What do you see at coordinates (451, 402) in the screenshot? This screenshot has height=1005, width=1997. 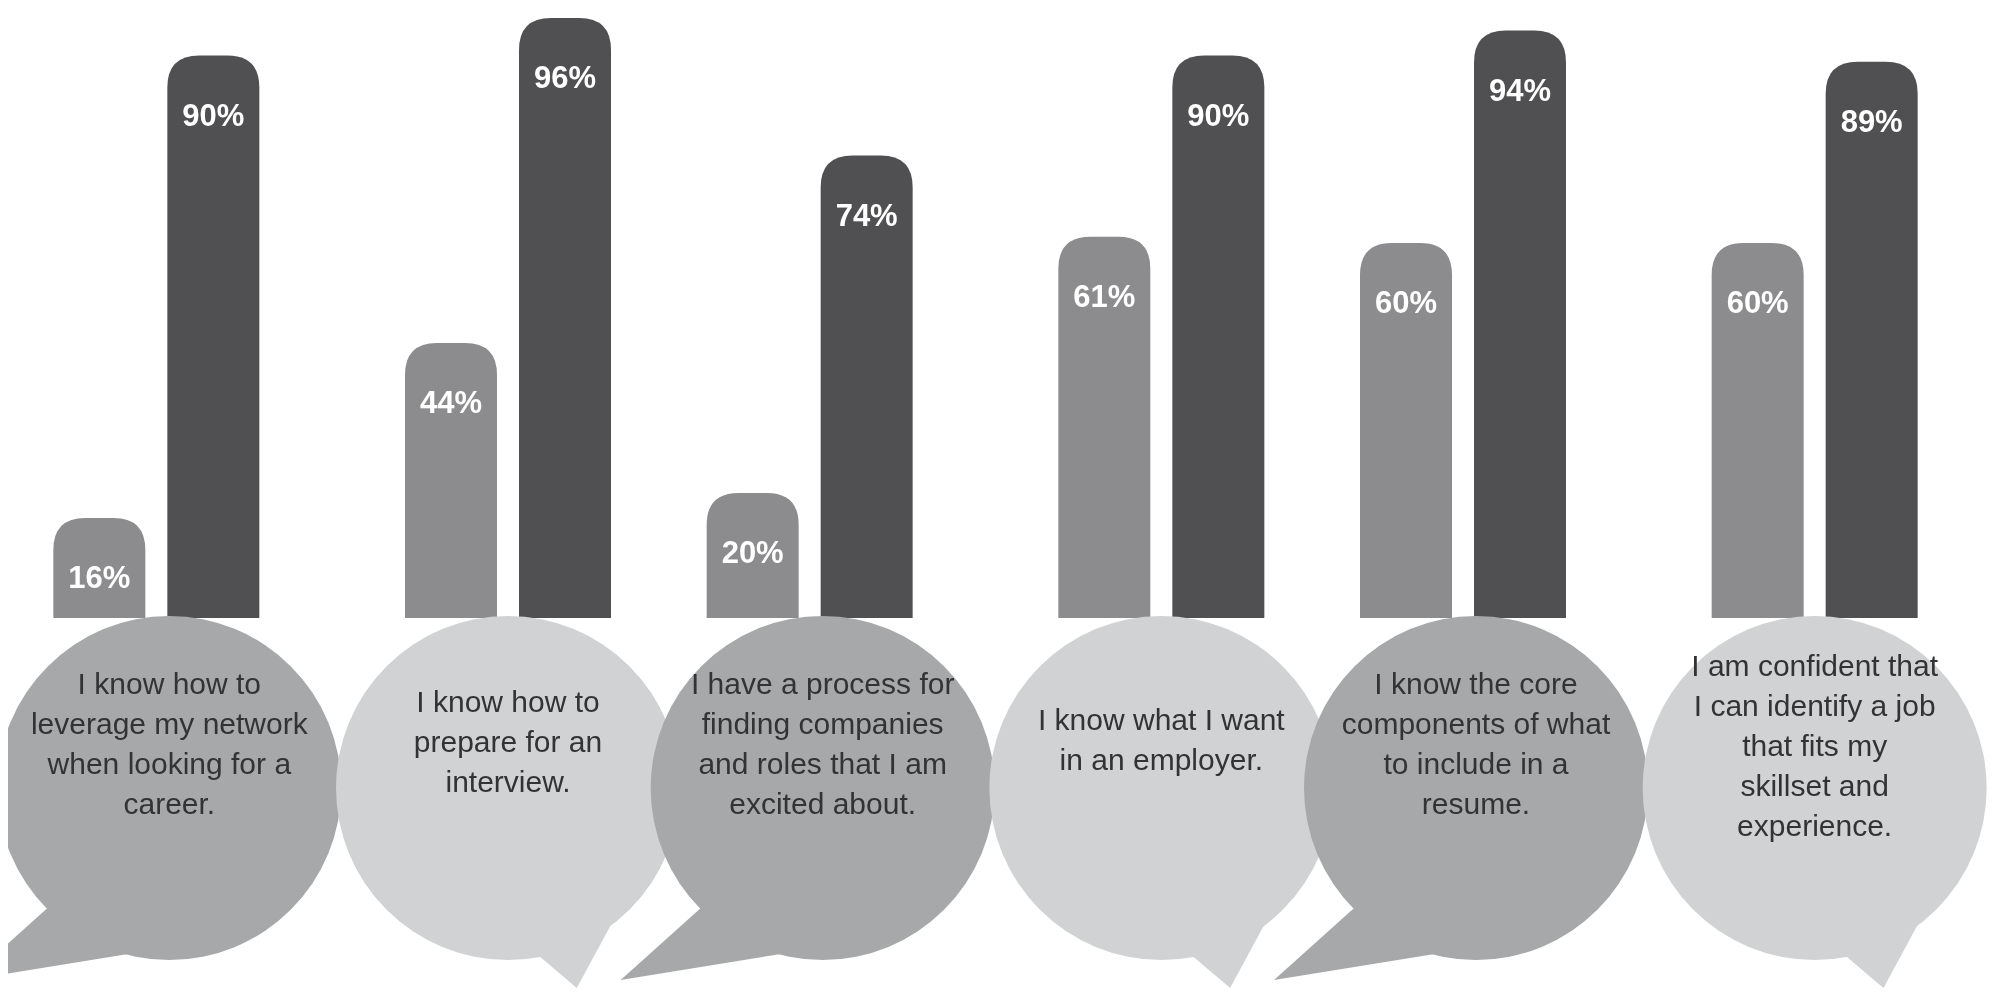 I see `data-label: 44%` at bounding box center [451, 402].